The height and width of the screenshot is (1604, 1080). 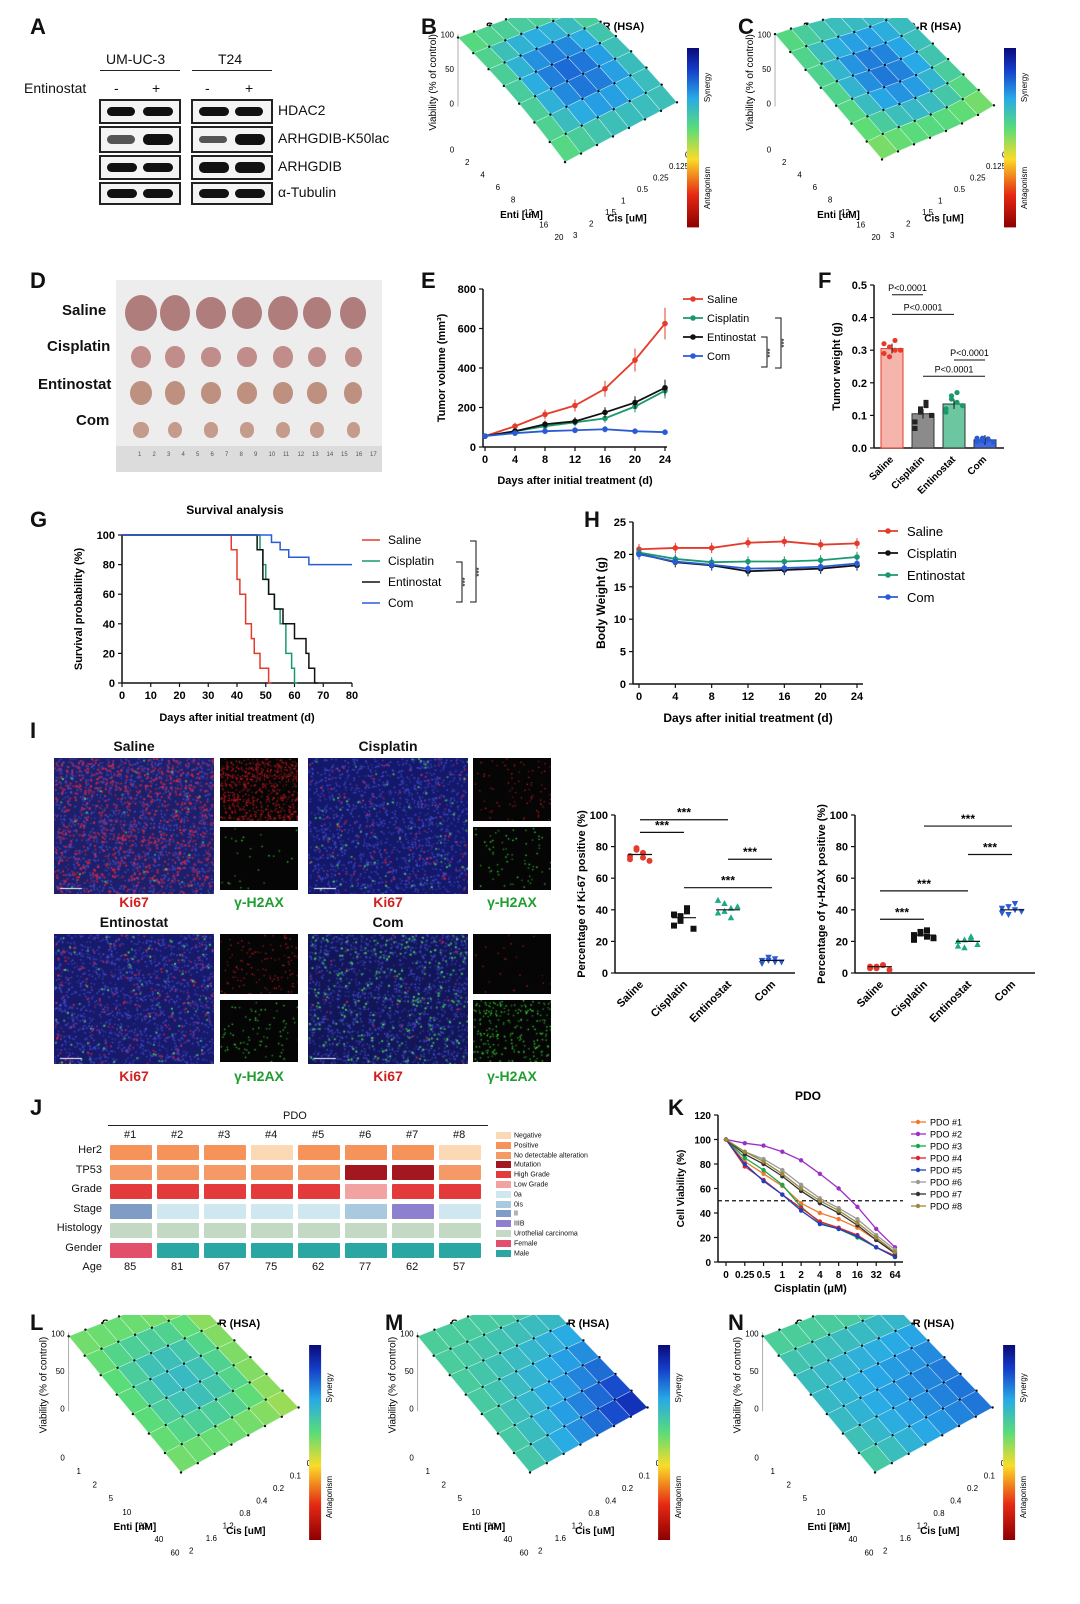 What do you see at coordinates (770, 352) in the screenshot?
I see `sig-star: ***` at bounding box center [770, 352].